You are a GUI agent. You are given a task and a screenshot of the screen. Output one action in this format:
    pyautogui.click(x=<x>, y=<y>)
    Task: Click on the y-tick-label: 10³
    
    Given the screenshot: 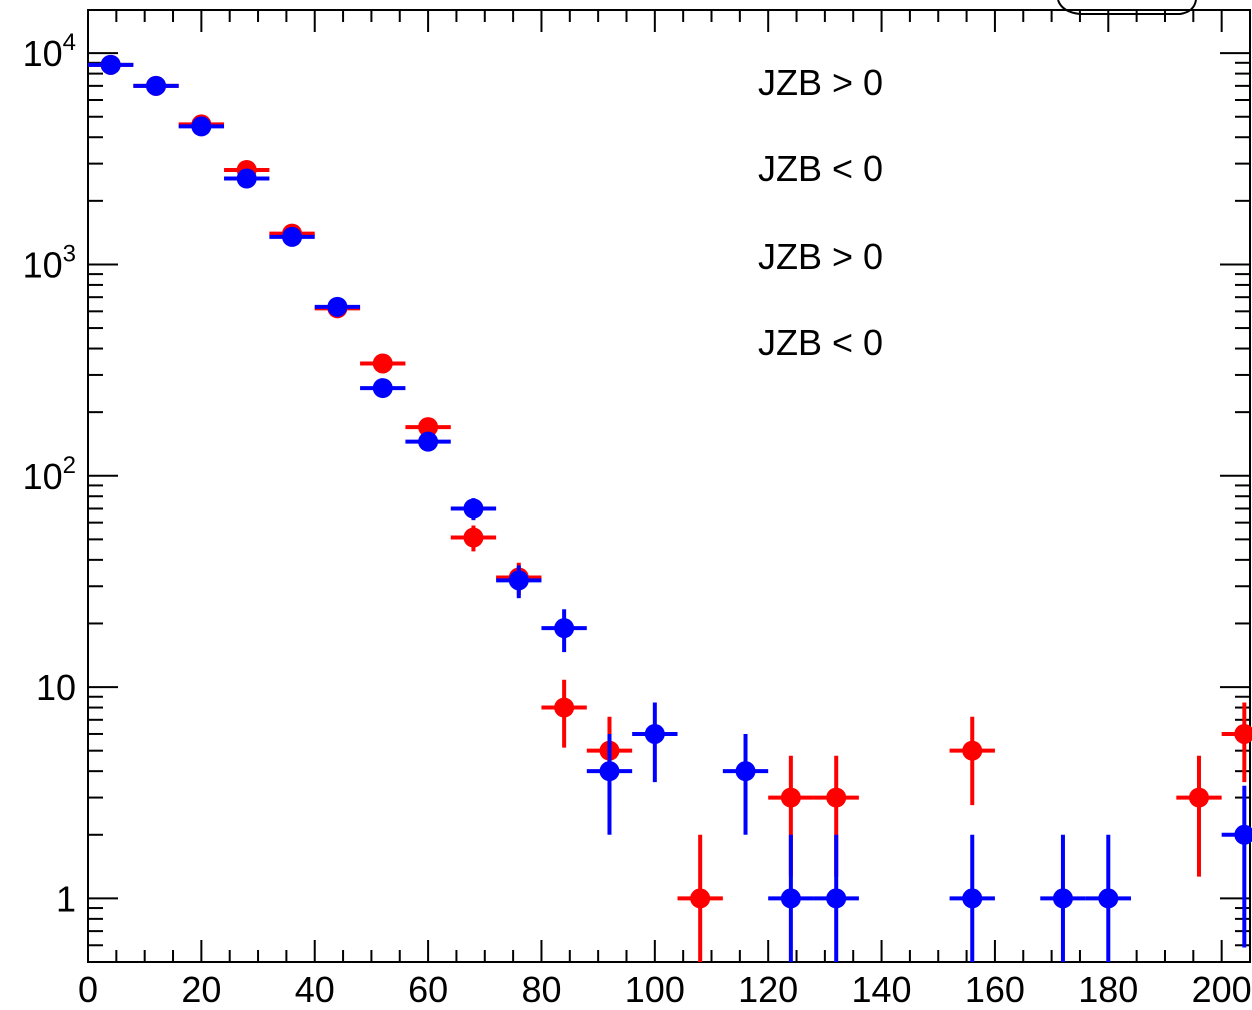 What is the action you would take?
    pyautogui.click(x=49, y=262)
    